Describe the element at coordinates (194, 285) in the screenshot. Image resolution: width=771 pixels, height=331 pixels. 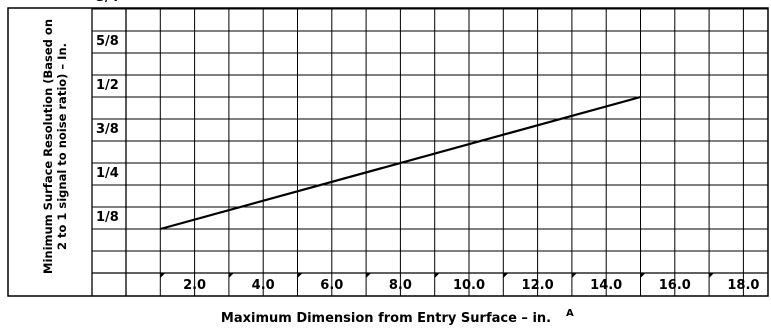
I see `x-tick-label: 2.0` at that location.